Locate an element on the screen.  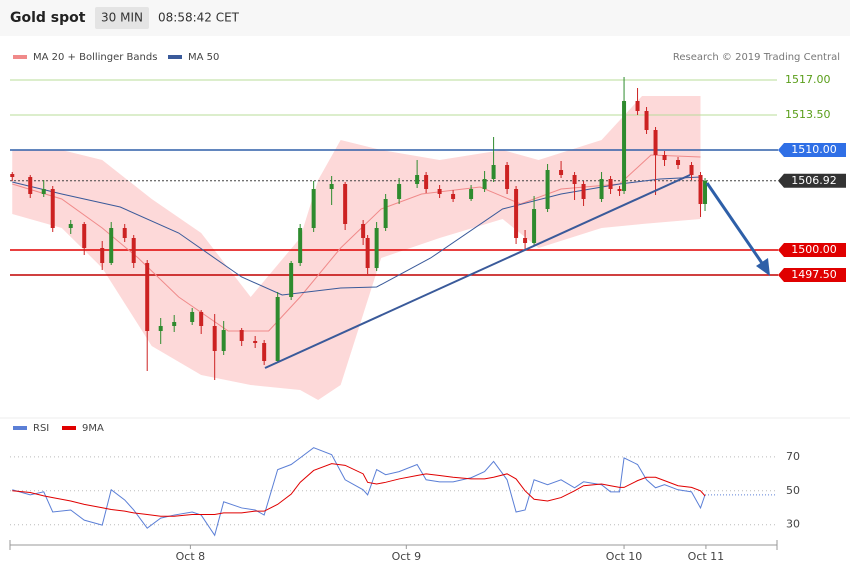
credit: Research © 2019 Trading Central is located at coordinates (756, 57).